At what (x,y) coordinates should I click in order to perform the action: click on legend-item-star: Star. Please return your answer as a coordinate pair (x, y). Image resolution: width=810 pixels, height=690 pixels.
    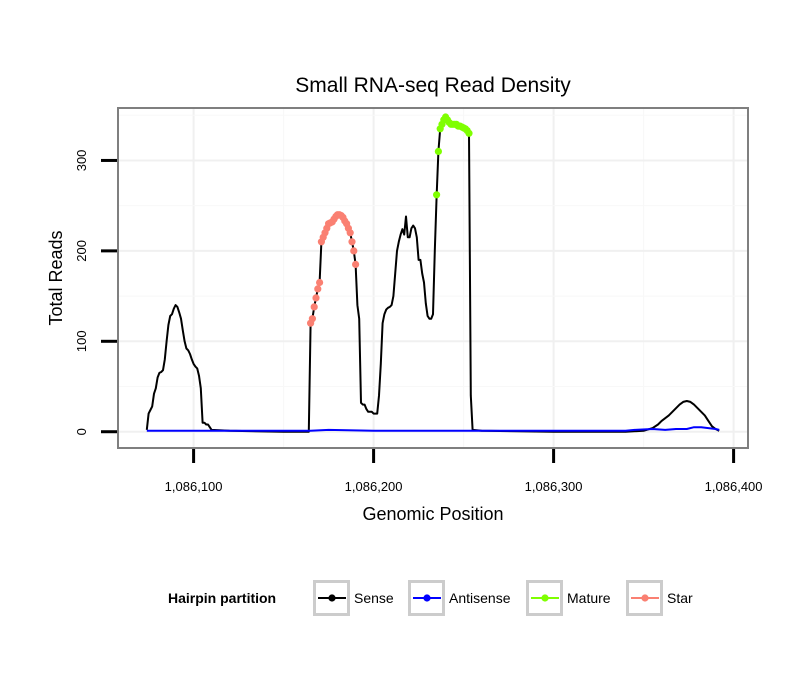
    Looking at the image, I should click on (659, 598).